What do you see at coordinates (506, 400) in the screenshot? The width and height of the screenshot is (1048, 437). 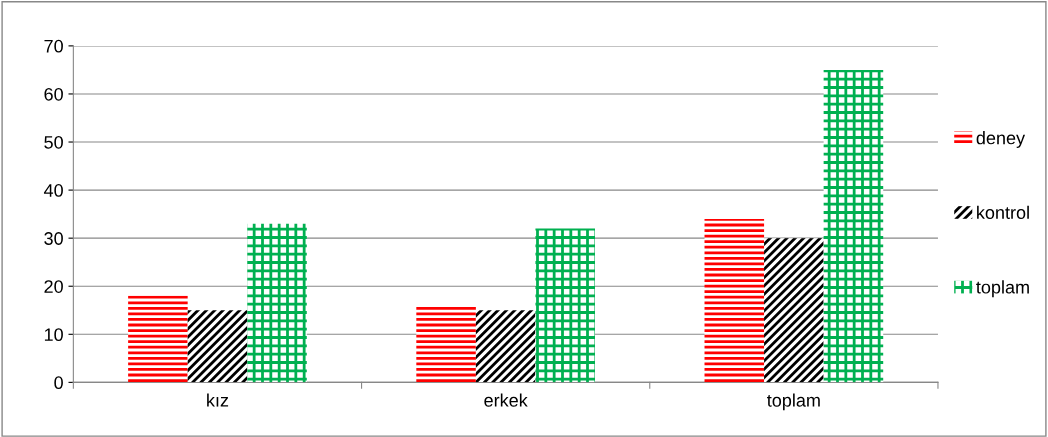 I see `x-tick-label: erkek` at bounding box center [506, 400].